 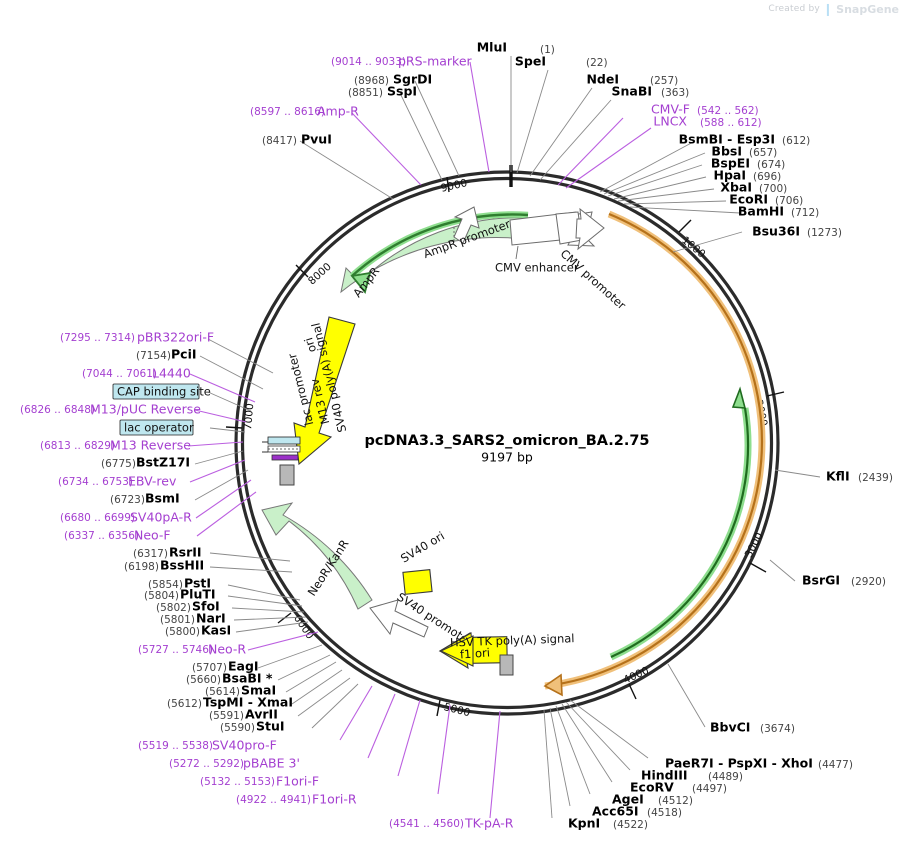 I want to click on enzyme-pos: (1273), so click(x=824, y=233).